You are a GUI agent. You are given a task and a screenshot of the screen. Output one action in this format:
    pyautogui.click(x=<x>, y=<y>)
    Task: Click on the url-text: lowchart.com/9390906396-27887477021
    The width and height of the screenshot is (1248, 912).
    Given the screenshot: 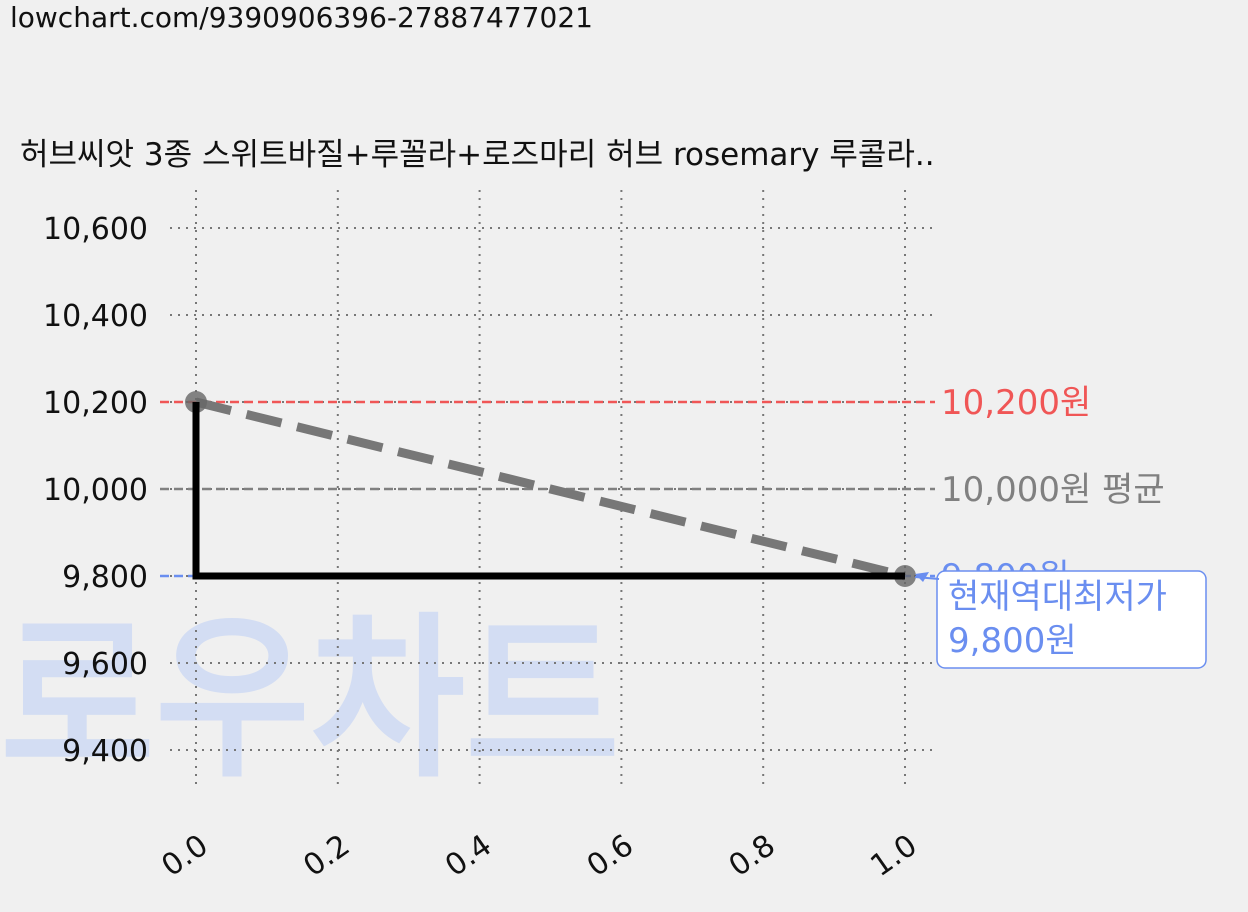 What is the action you would take?
    pyautogui.click(x=301, y=17)
    